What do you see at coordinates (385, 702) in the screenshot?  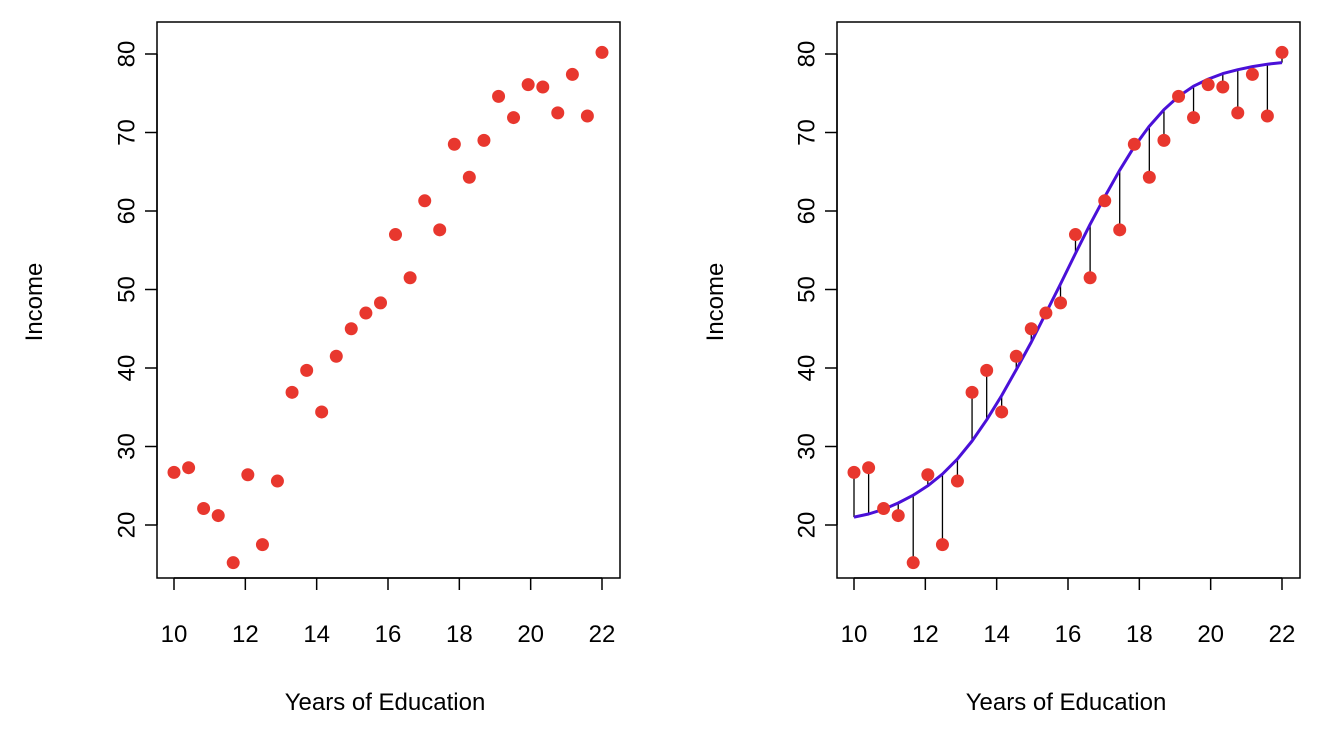 I see `x-axis-title: Years of Education` at bounding box center [385, 702].